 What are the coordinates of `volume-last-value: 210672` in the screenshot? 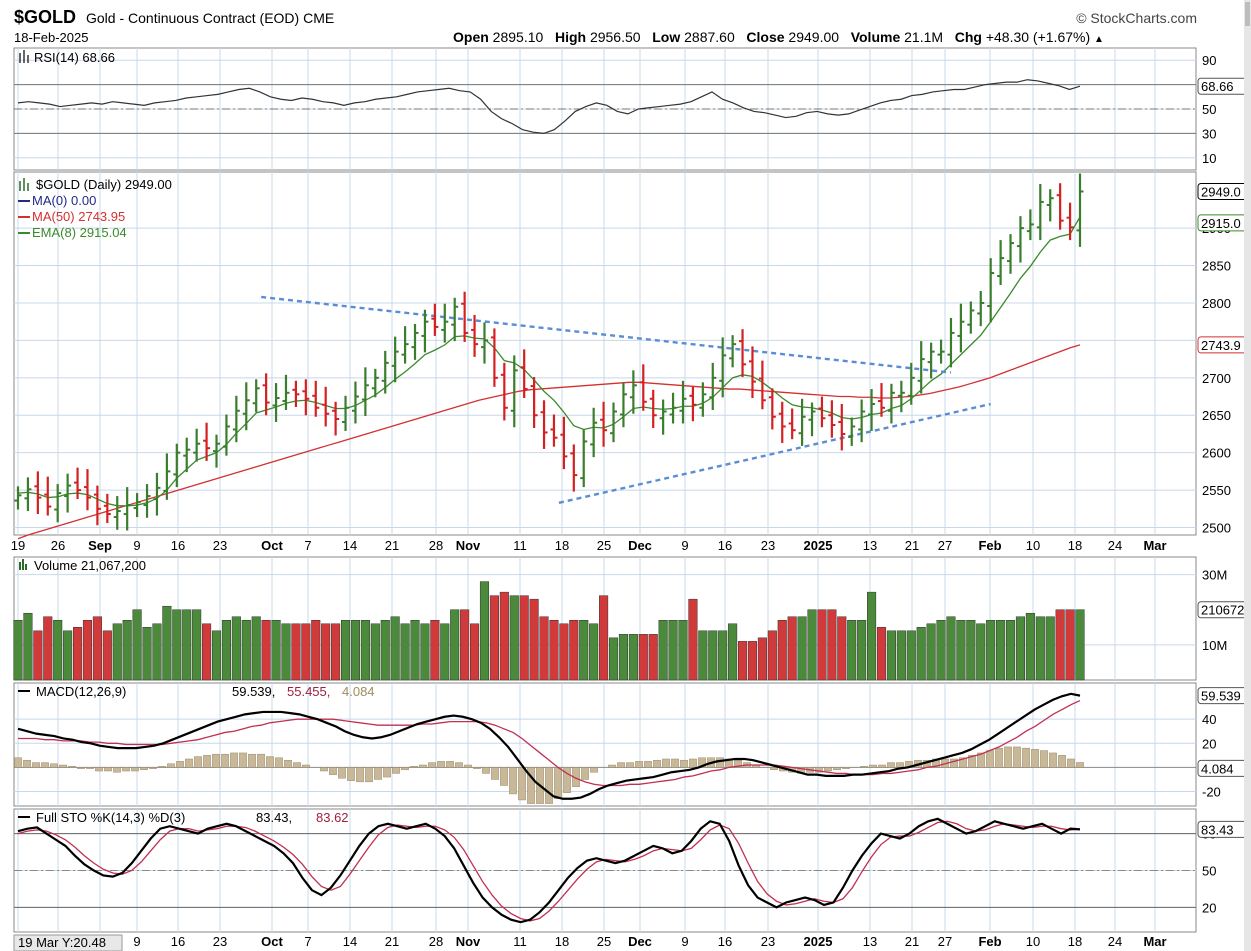 It's located at (1222, 610).